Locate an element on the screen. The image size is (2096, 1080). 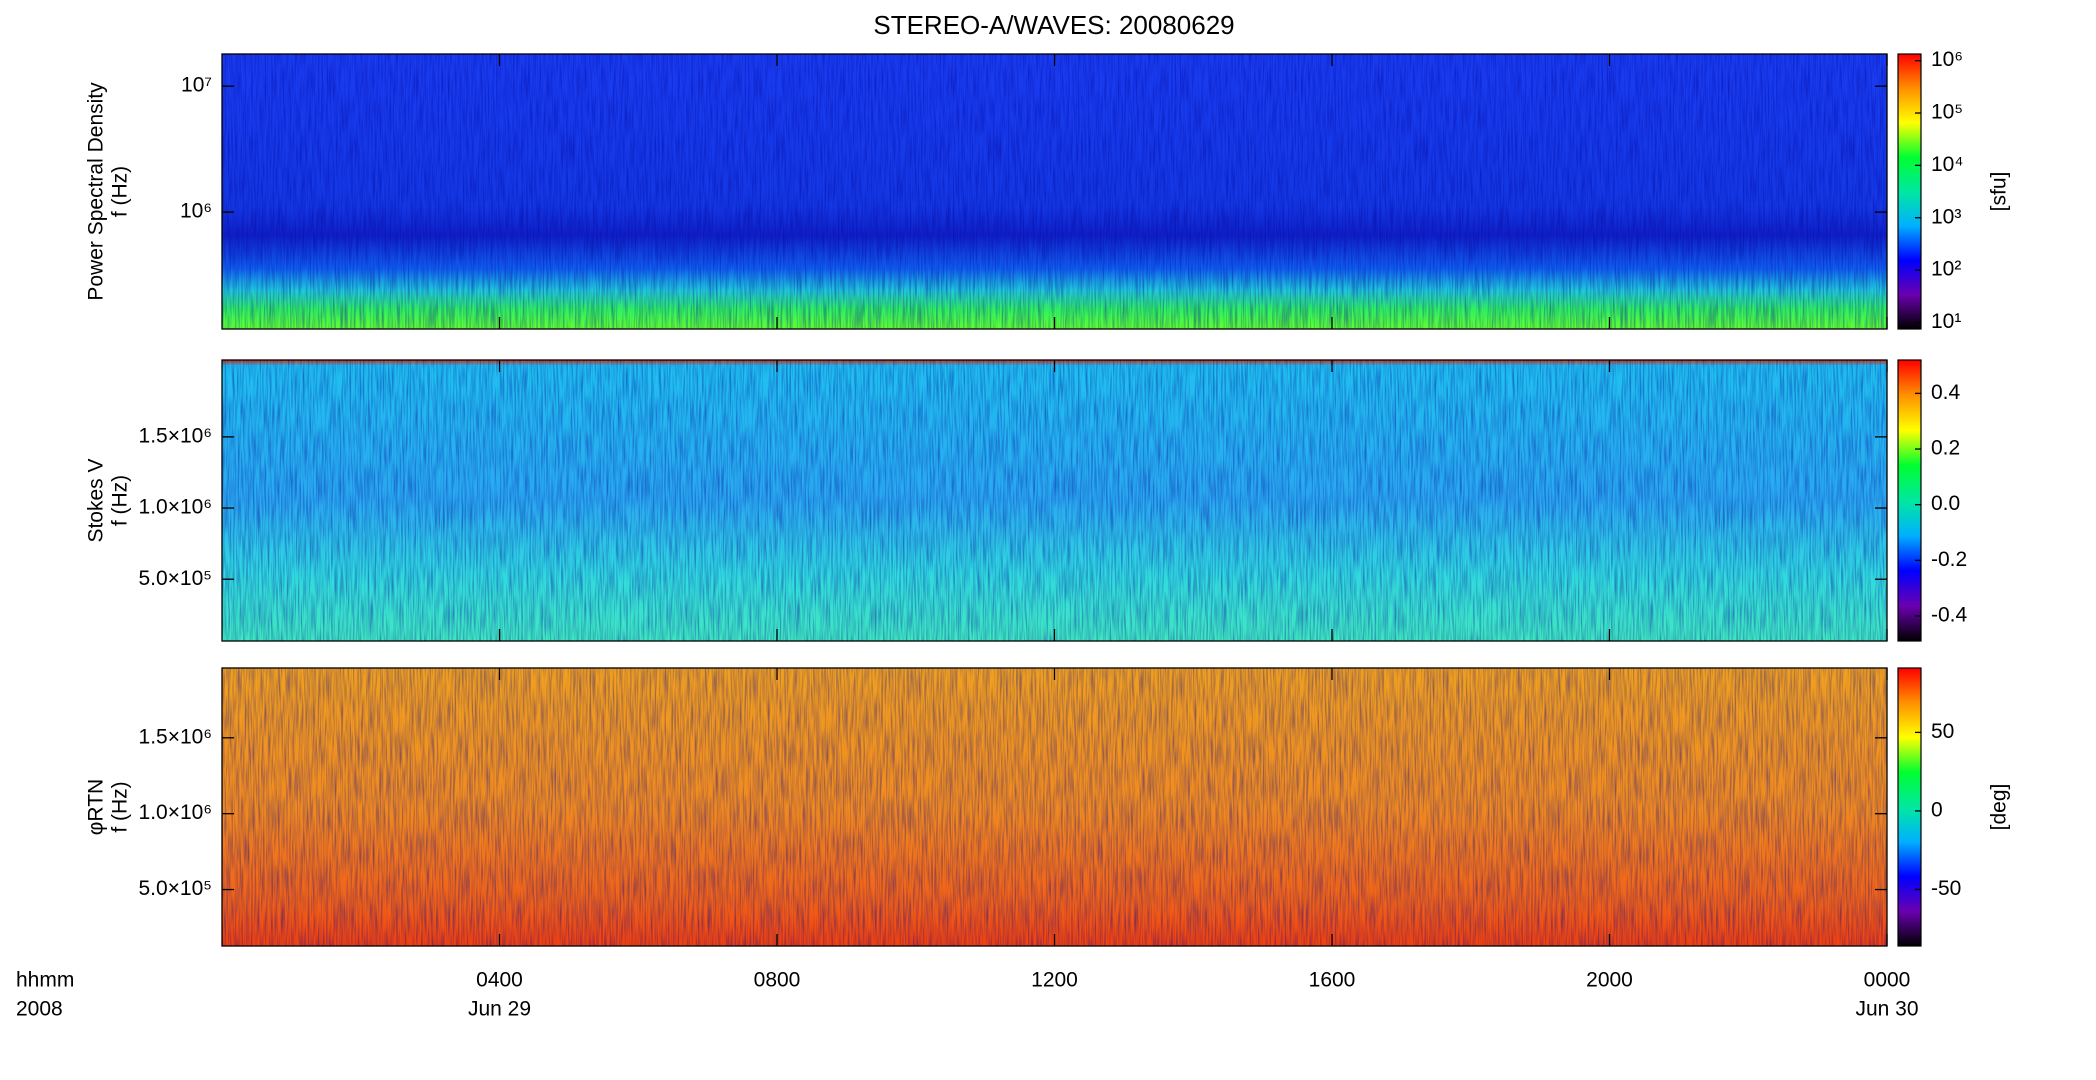
y-axis-label: Power Spectral Density is located at coordinates (96, 191).